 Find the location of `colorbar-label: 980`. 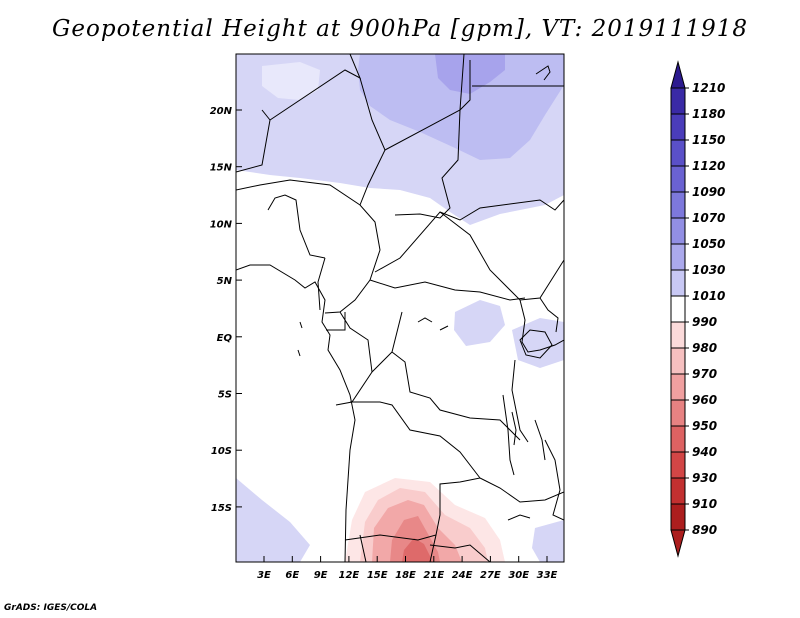

colorbar-label: 980 is located at coordinates (704, 348).